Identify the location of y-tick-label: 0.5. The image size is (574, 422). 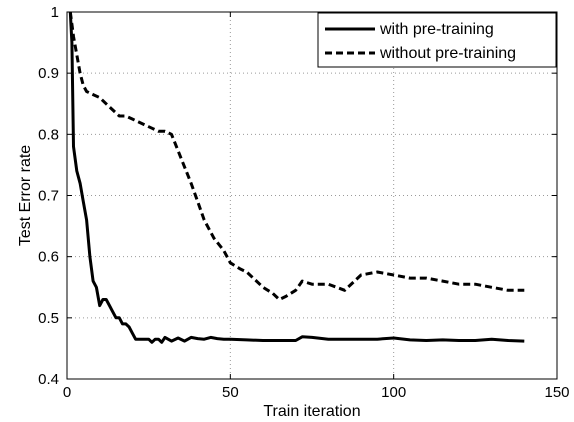
(48, 318).